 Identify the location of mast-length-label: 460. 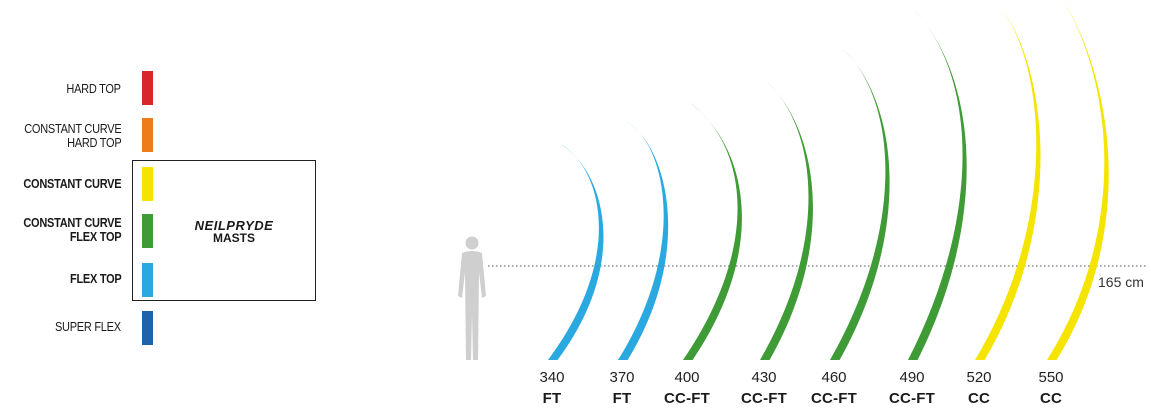
(834, 377).